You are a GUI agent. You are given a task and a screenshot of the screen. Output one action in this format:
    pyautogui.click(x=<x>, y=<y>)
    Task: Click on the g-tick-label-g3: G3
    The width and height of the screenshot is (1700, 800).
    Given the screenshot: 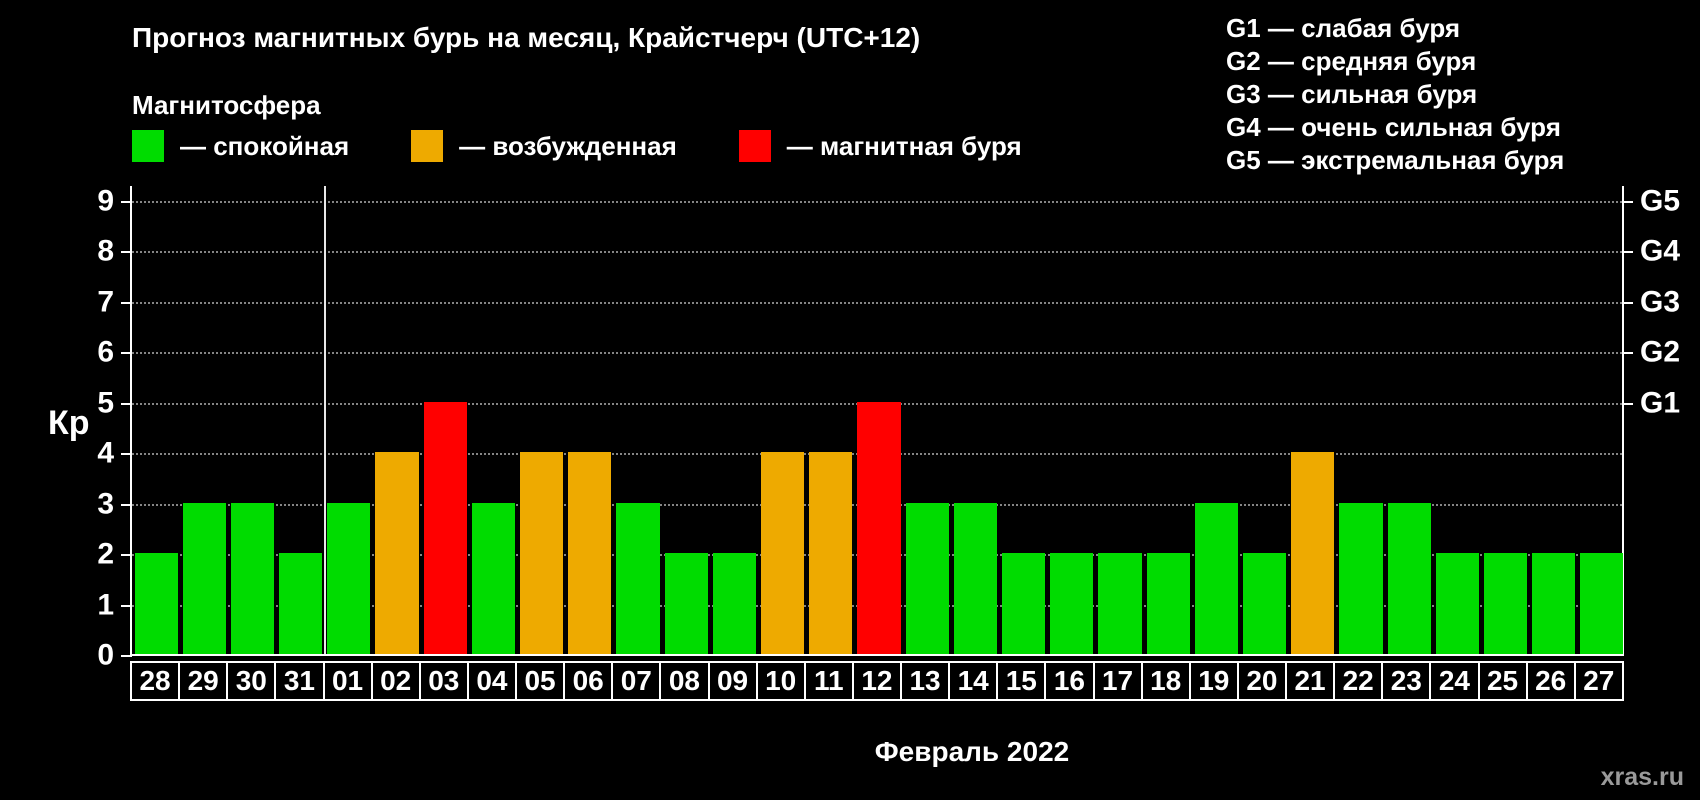 What is the action you would take?
    pyautogui.click(x=1660, y=302)
    